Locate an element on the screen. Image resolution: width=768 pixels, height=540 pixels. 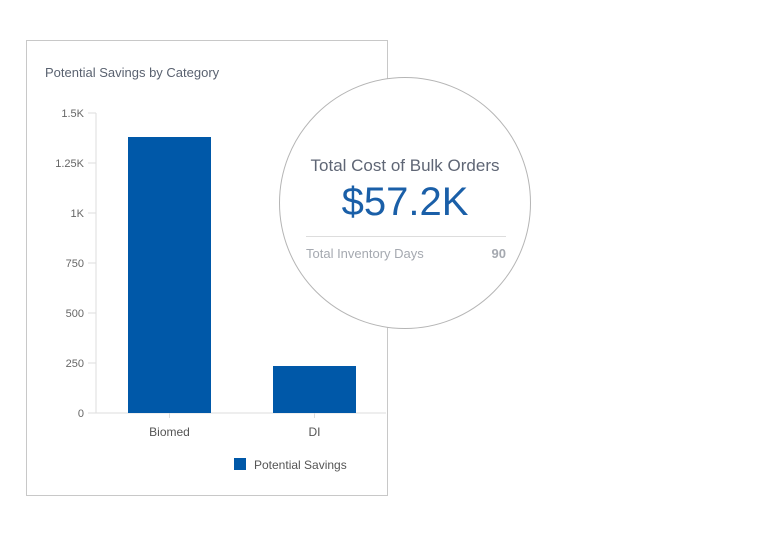
y-tick-label: 750 is located at coordinates (75, 264).